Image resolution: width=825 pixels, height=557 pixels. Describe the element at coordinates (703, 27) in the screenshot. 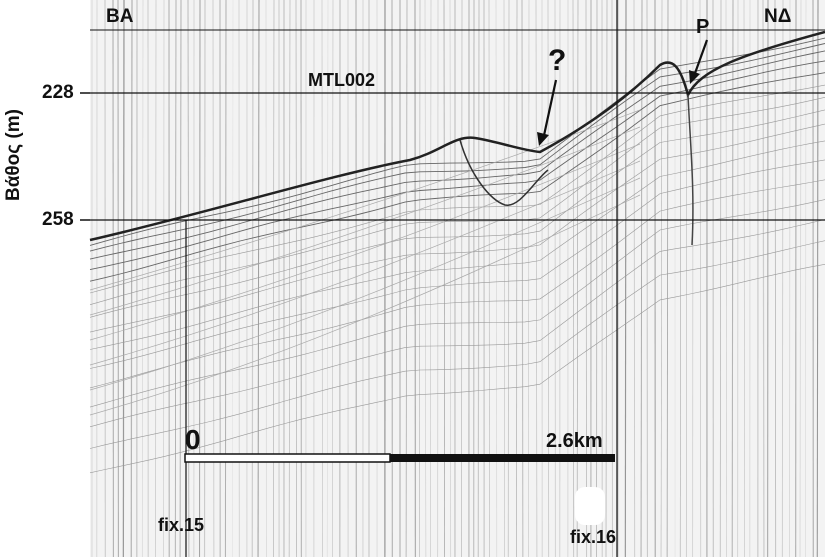

I see `p-label: P` at that location.